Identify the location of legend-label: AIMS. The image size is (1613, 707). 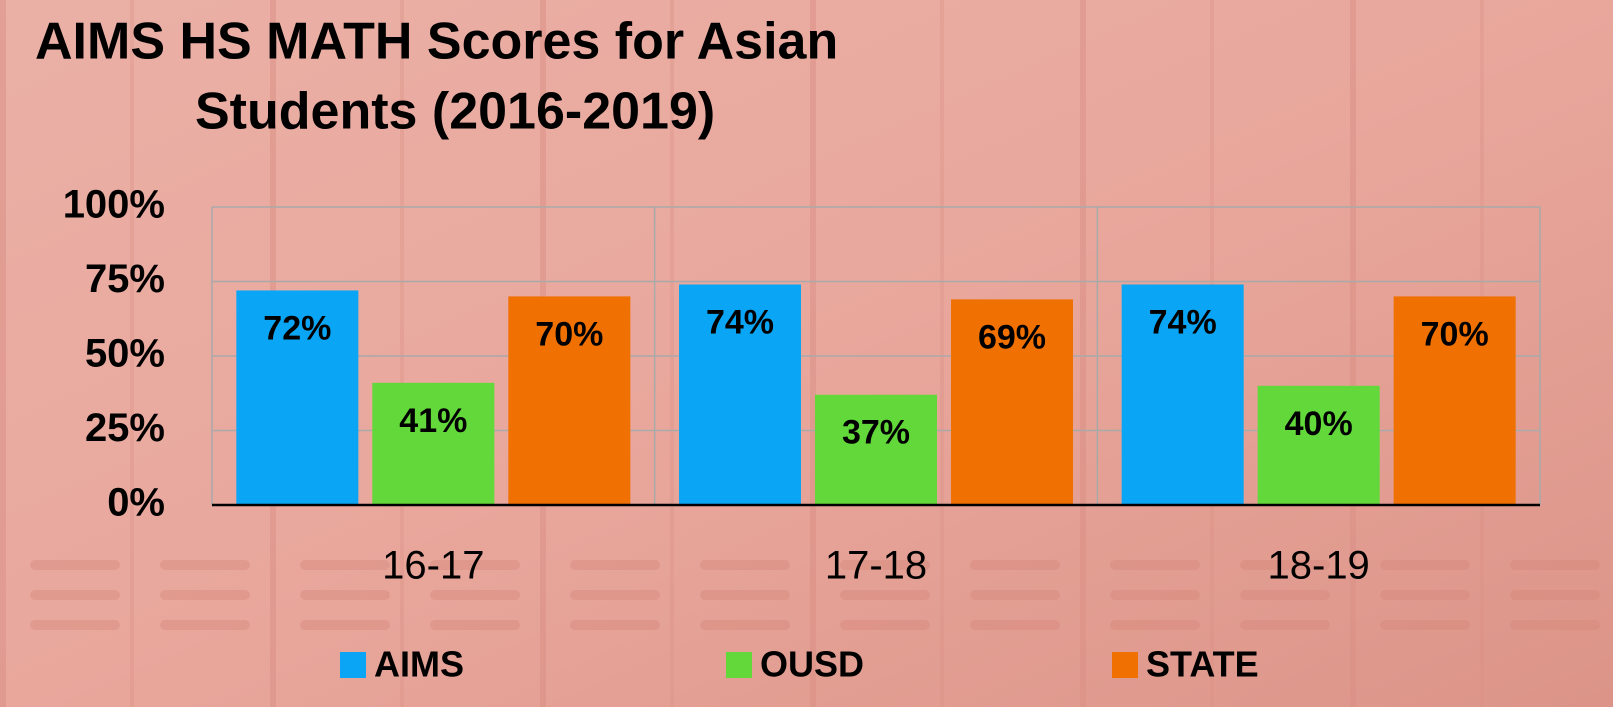
(419, 664).